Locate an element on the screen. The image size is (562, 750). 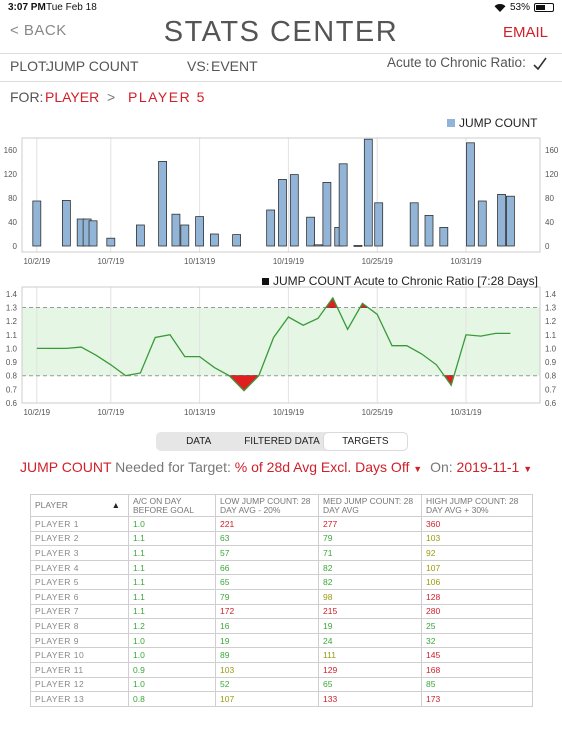
target-dropdown: % of 28d Avg Excl. Days Off ▼ is located at coordinates (328, 467).